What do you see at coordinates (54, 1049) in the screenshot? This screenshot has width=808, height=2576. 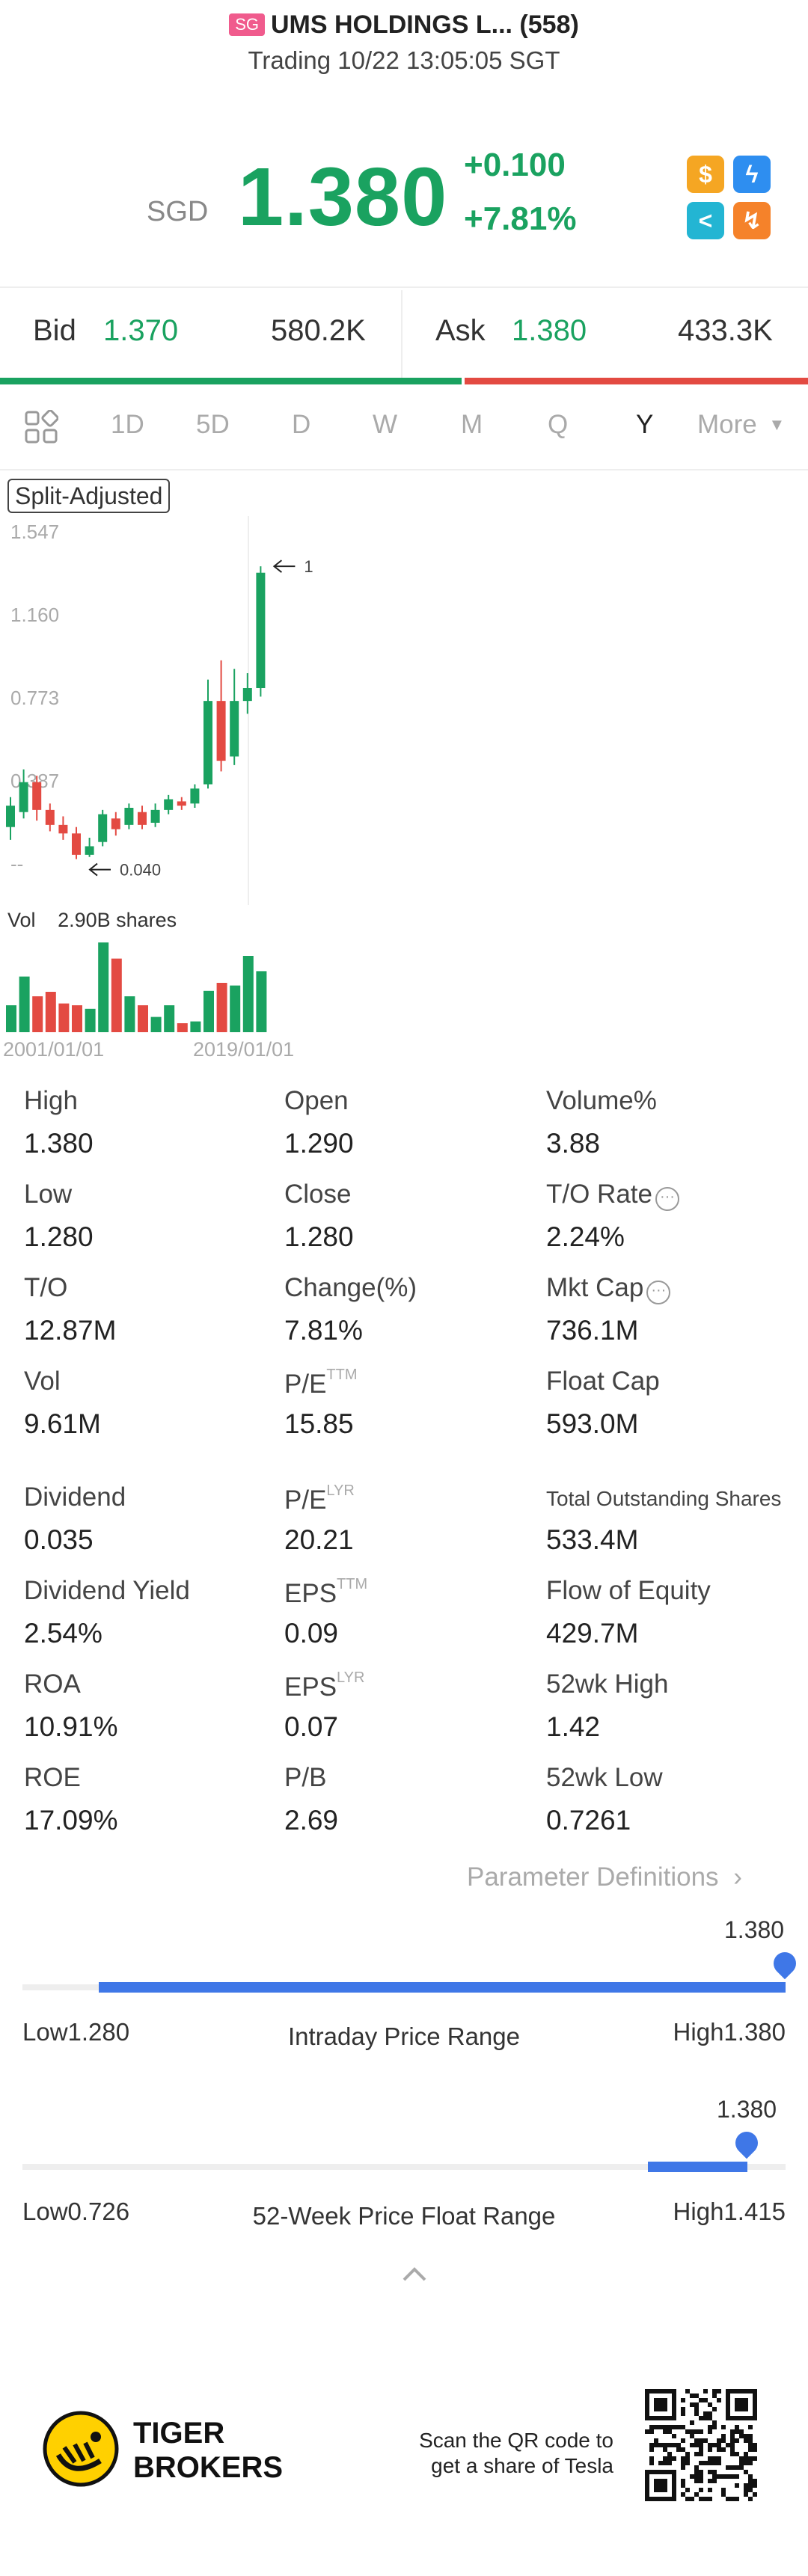 I see `x-axis-start: 2001/01/01` at bounding box center [54, 1049].